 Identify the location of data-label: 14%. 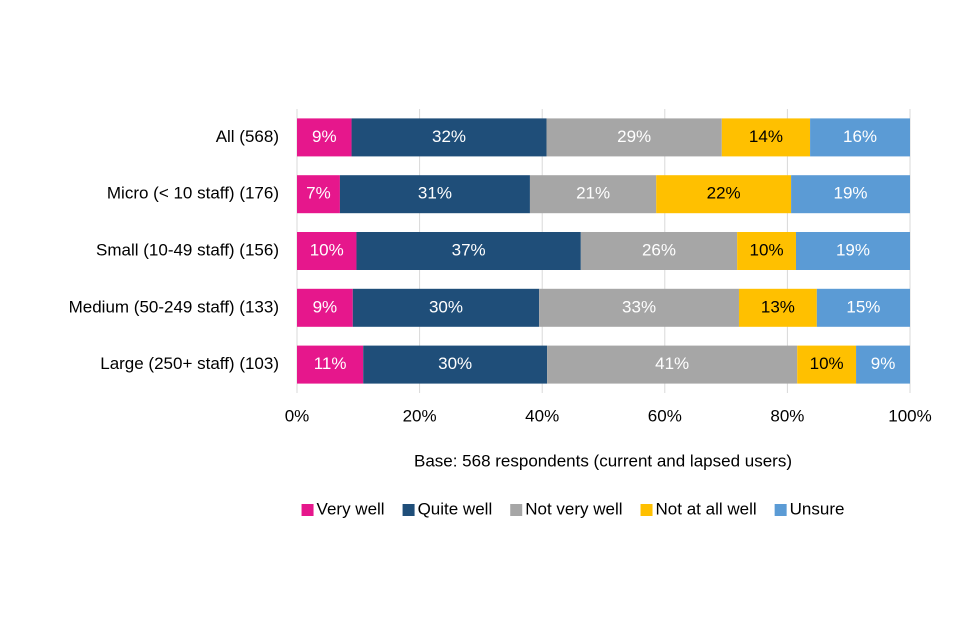
(766, 136).